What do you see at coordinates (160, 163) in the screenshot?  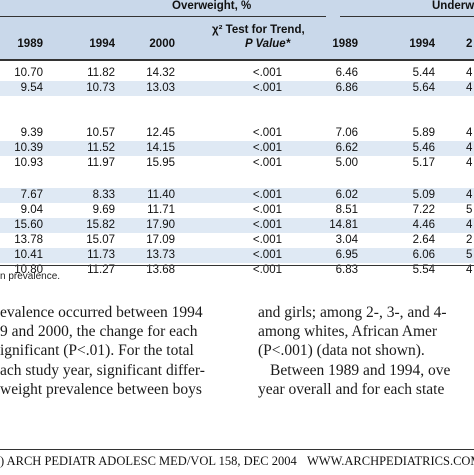 I see `cell-ow-2000: 15.95` at bounding box center [160, 163].